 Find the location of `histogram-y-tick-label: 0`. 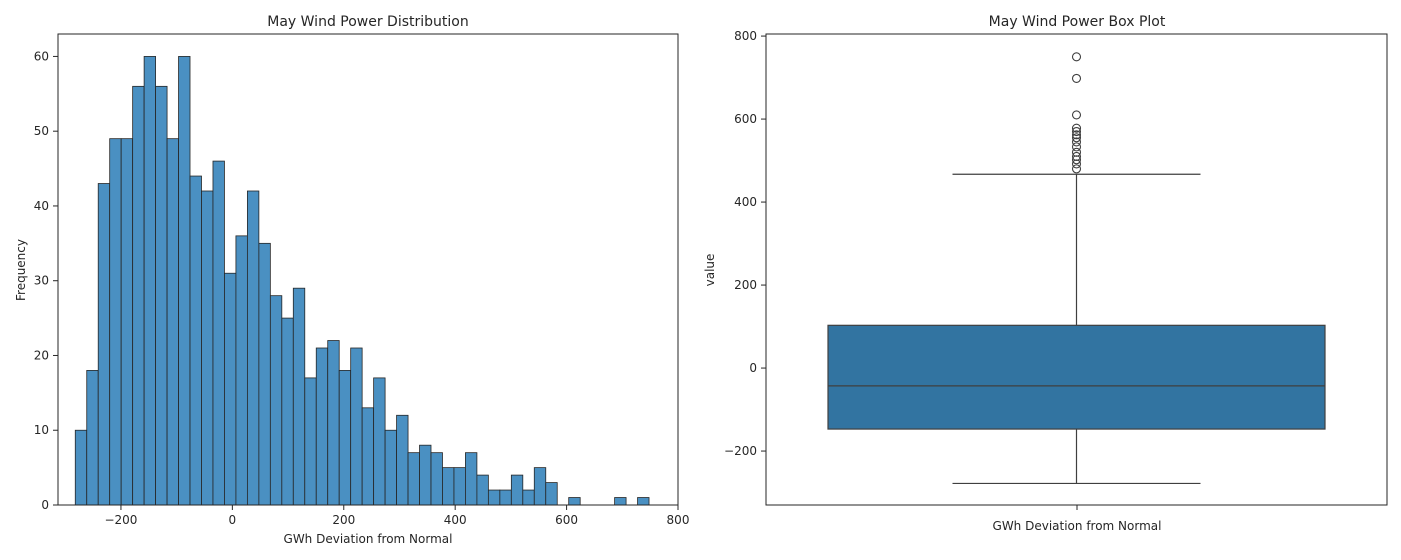

histogram-y-tick-label: 0 is located at coordinates (45, 505).